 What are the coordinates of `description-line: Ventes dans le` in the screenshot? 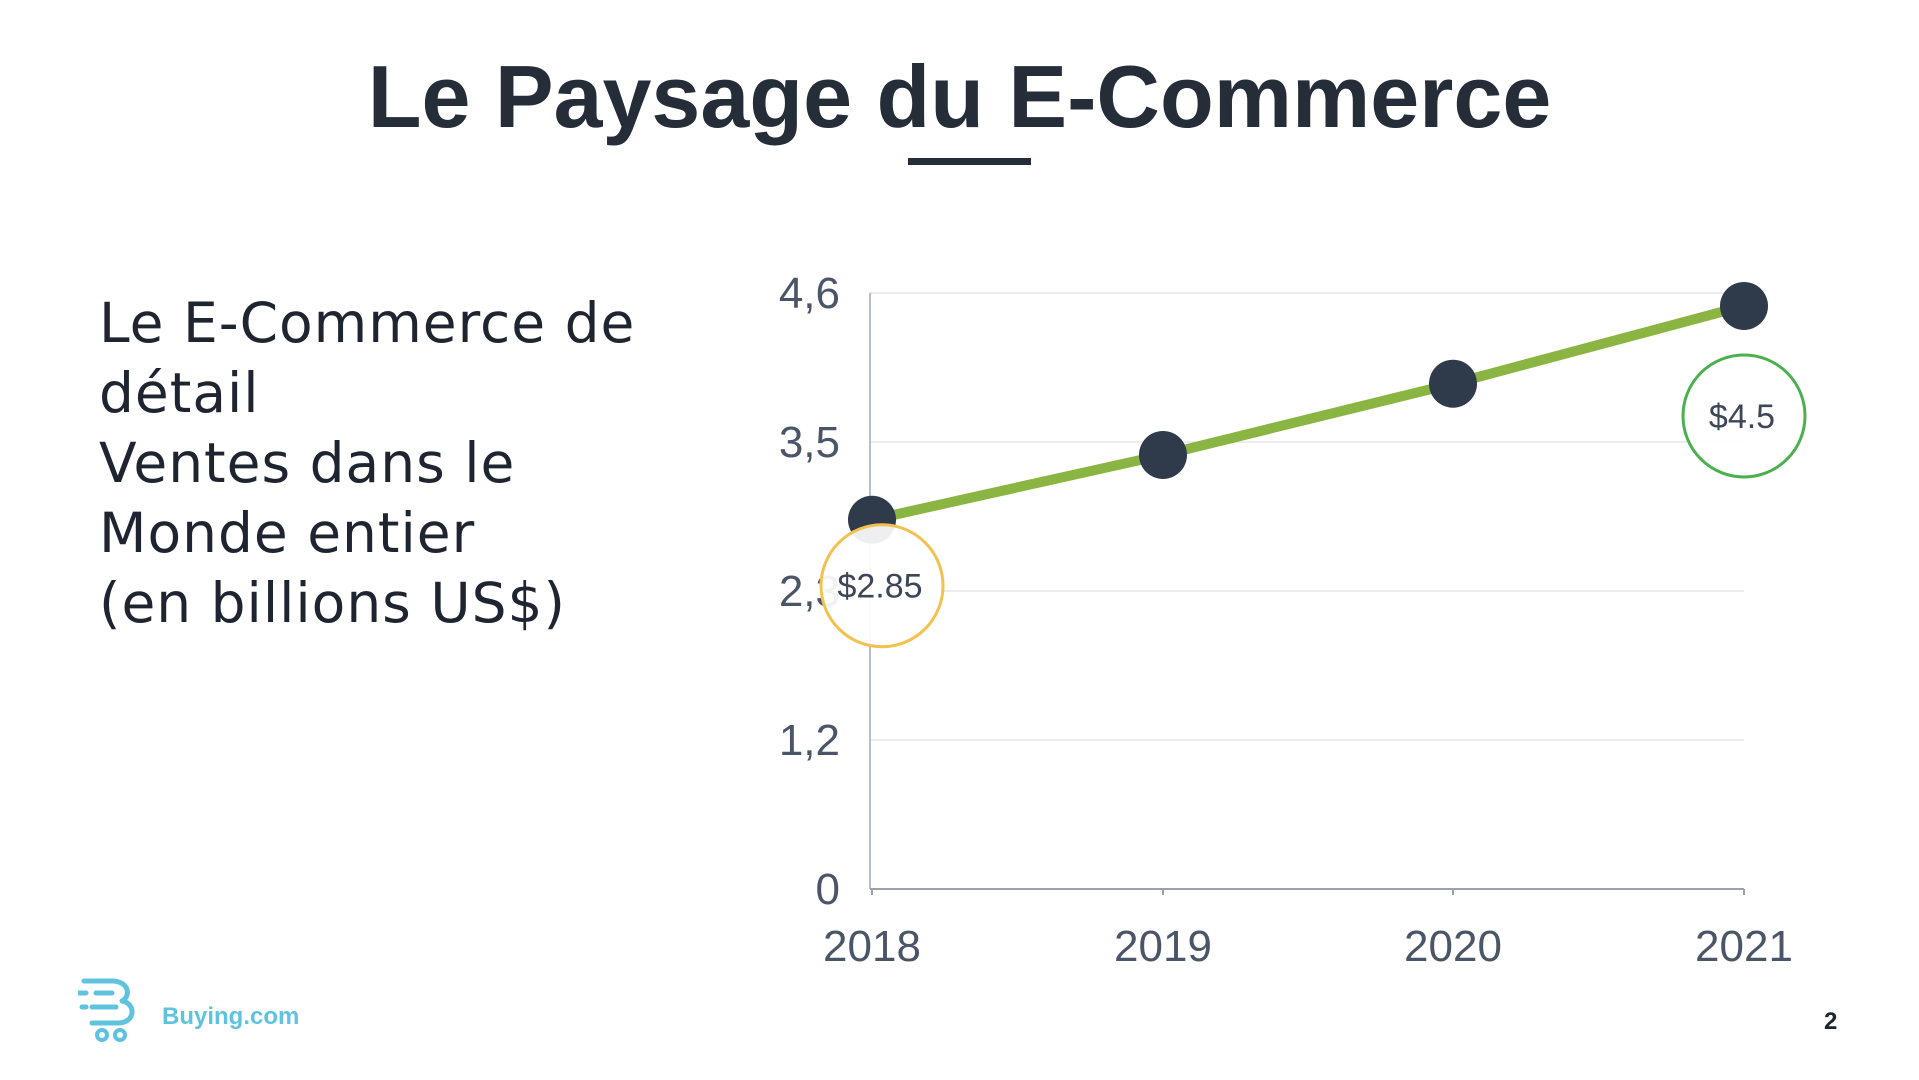 It's located at (307, 463).